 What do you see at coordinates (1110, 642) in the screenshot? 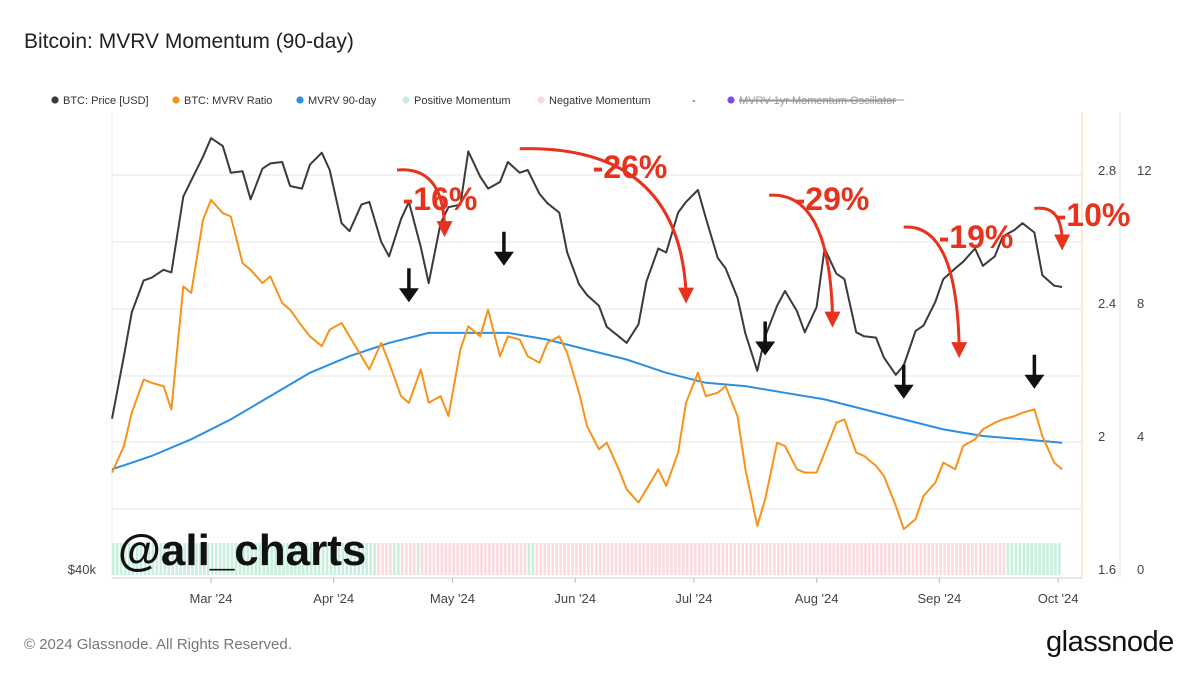
I see `brand-logo: glassnode` at bounding box center [1110, 642].